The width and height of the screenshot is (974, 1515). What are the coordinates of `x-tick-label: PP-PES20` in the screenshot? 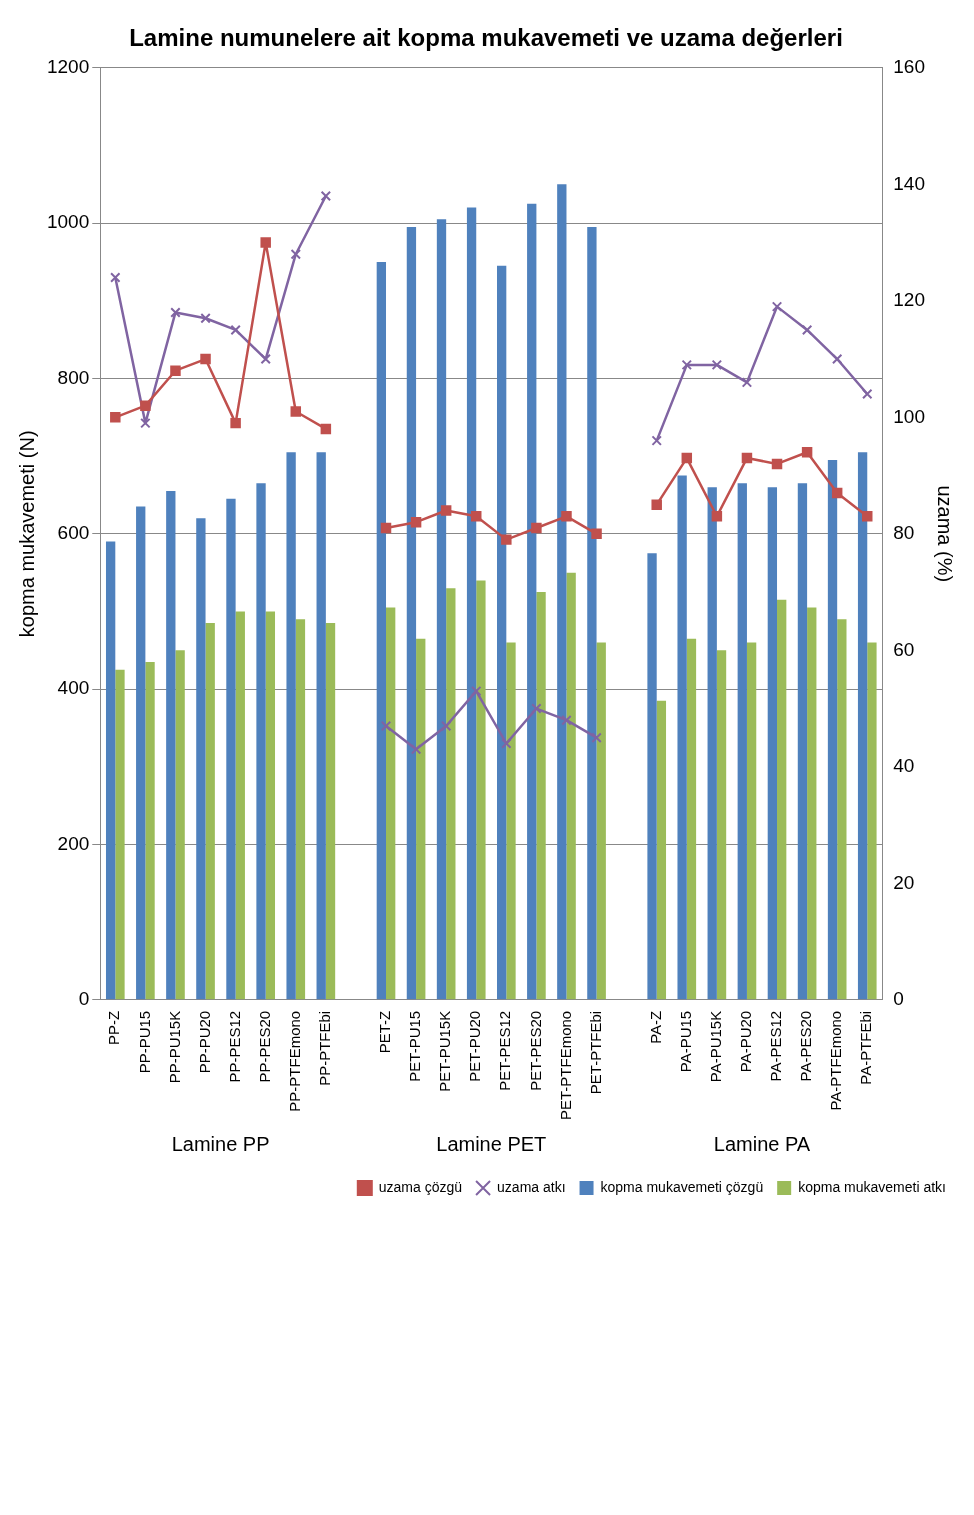 It's located at (264, 1046).